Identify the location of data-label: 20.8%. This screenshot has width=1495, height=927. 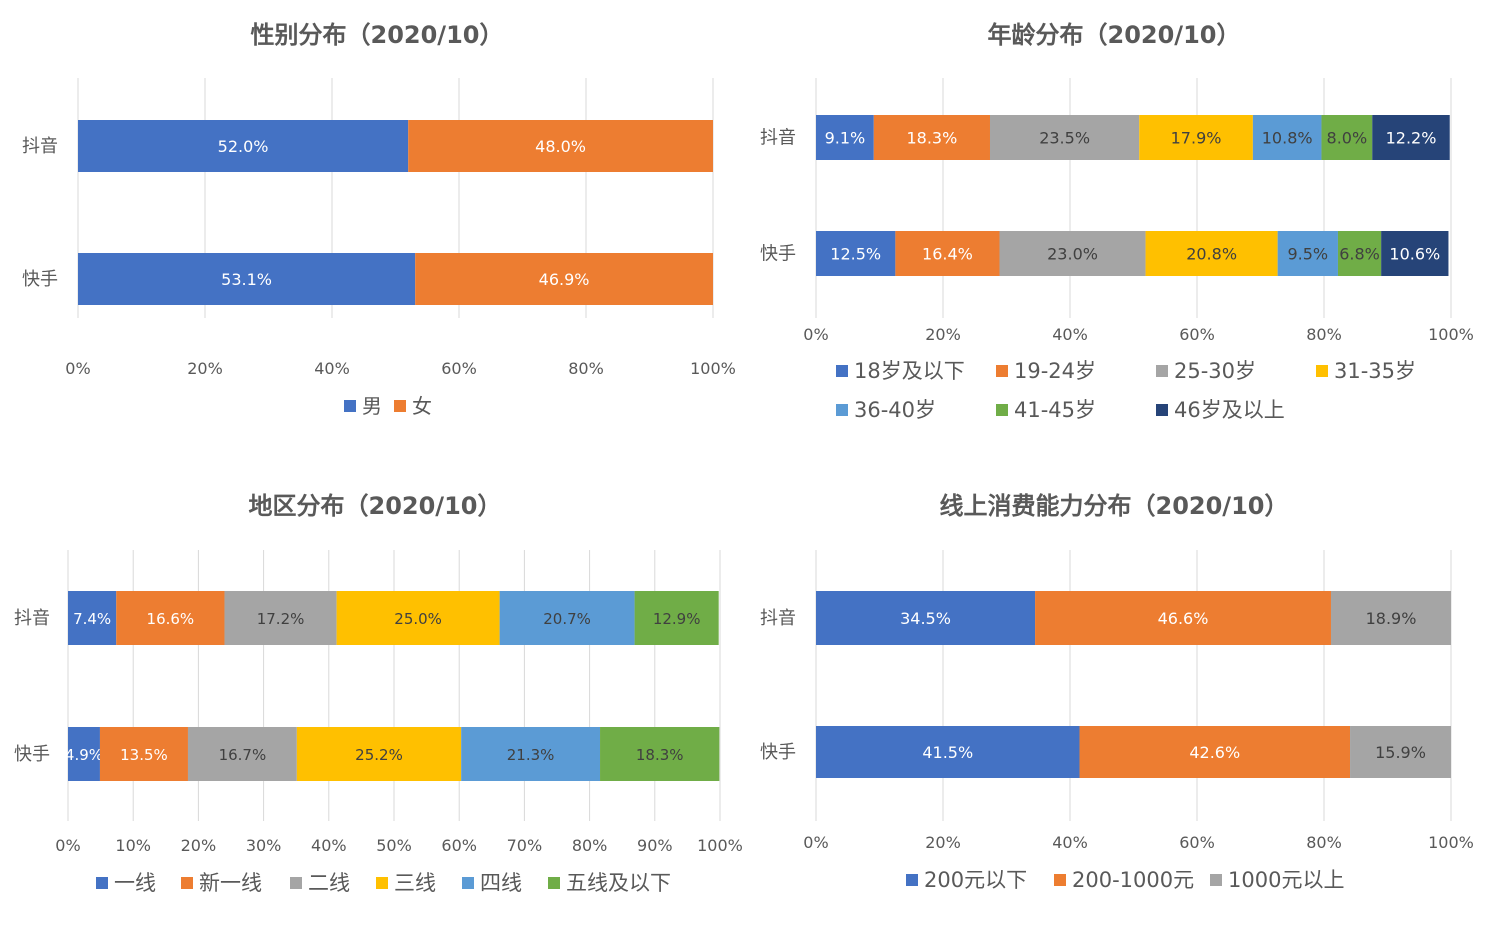
(1211, 254).